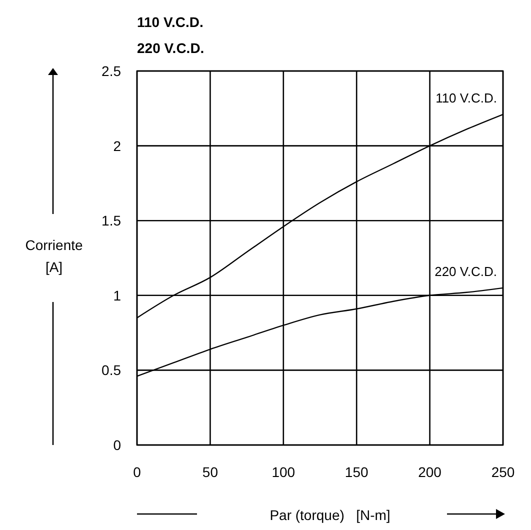 This screenshot has width=531, height=530. I want to click on x-tick-label: 0, so click(137, 472).